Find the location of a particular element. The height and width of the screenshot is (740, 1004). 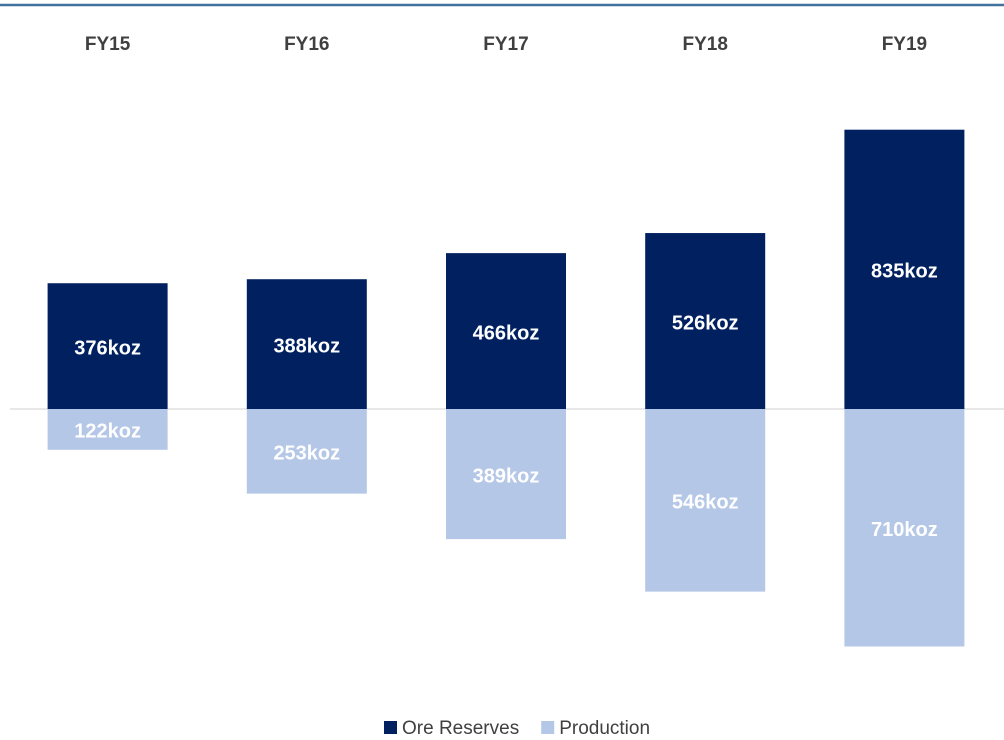

x-tick-label: FY19 is located at coordinates (904, 44).